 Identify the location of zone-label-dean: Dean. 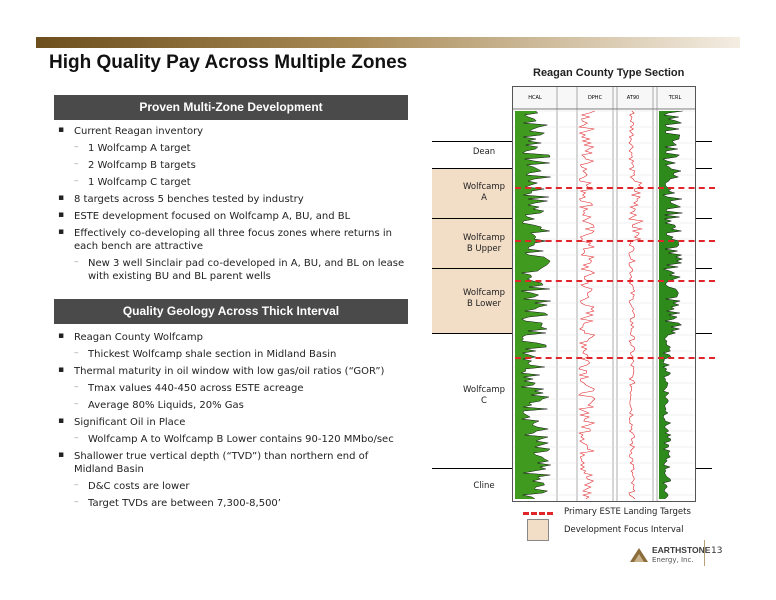
(484, 152).